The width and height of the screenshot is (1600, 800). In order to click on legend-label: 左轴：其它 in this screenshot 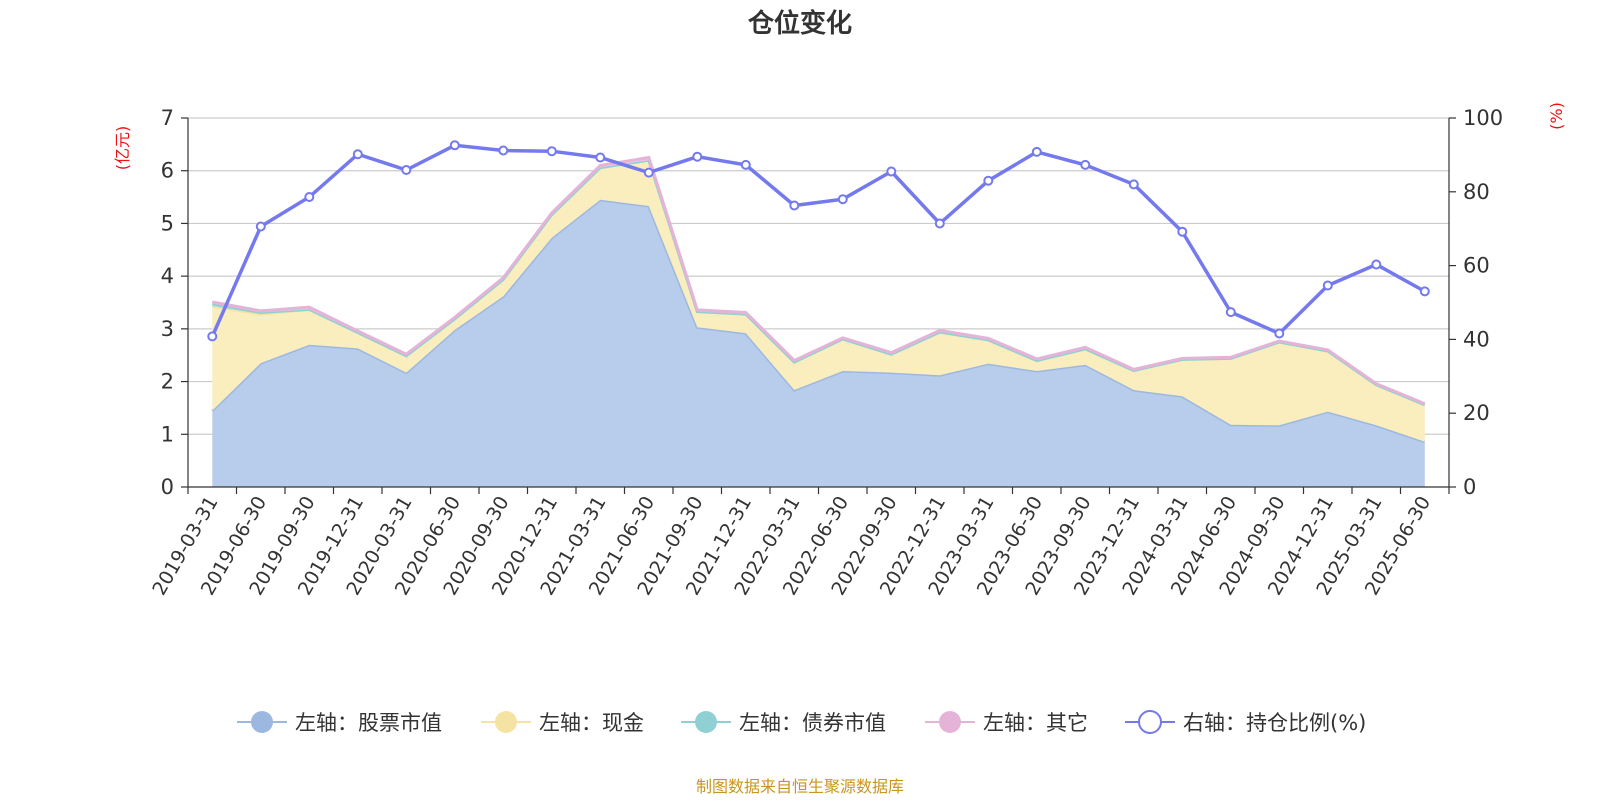, I will do `click(1035, 723)`.